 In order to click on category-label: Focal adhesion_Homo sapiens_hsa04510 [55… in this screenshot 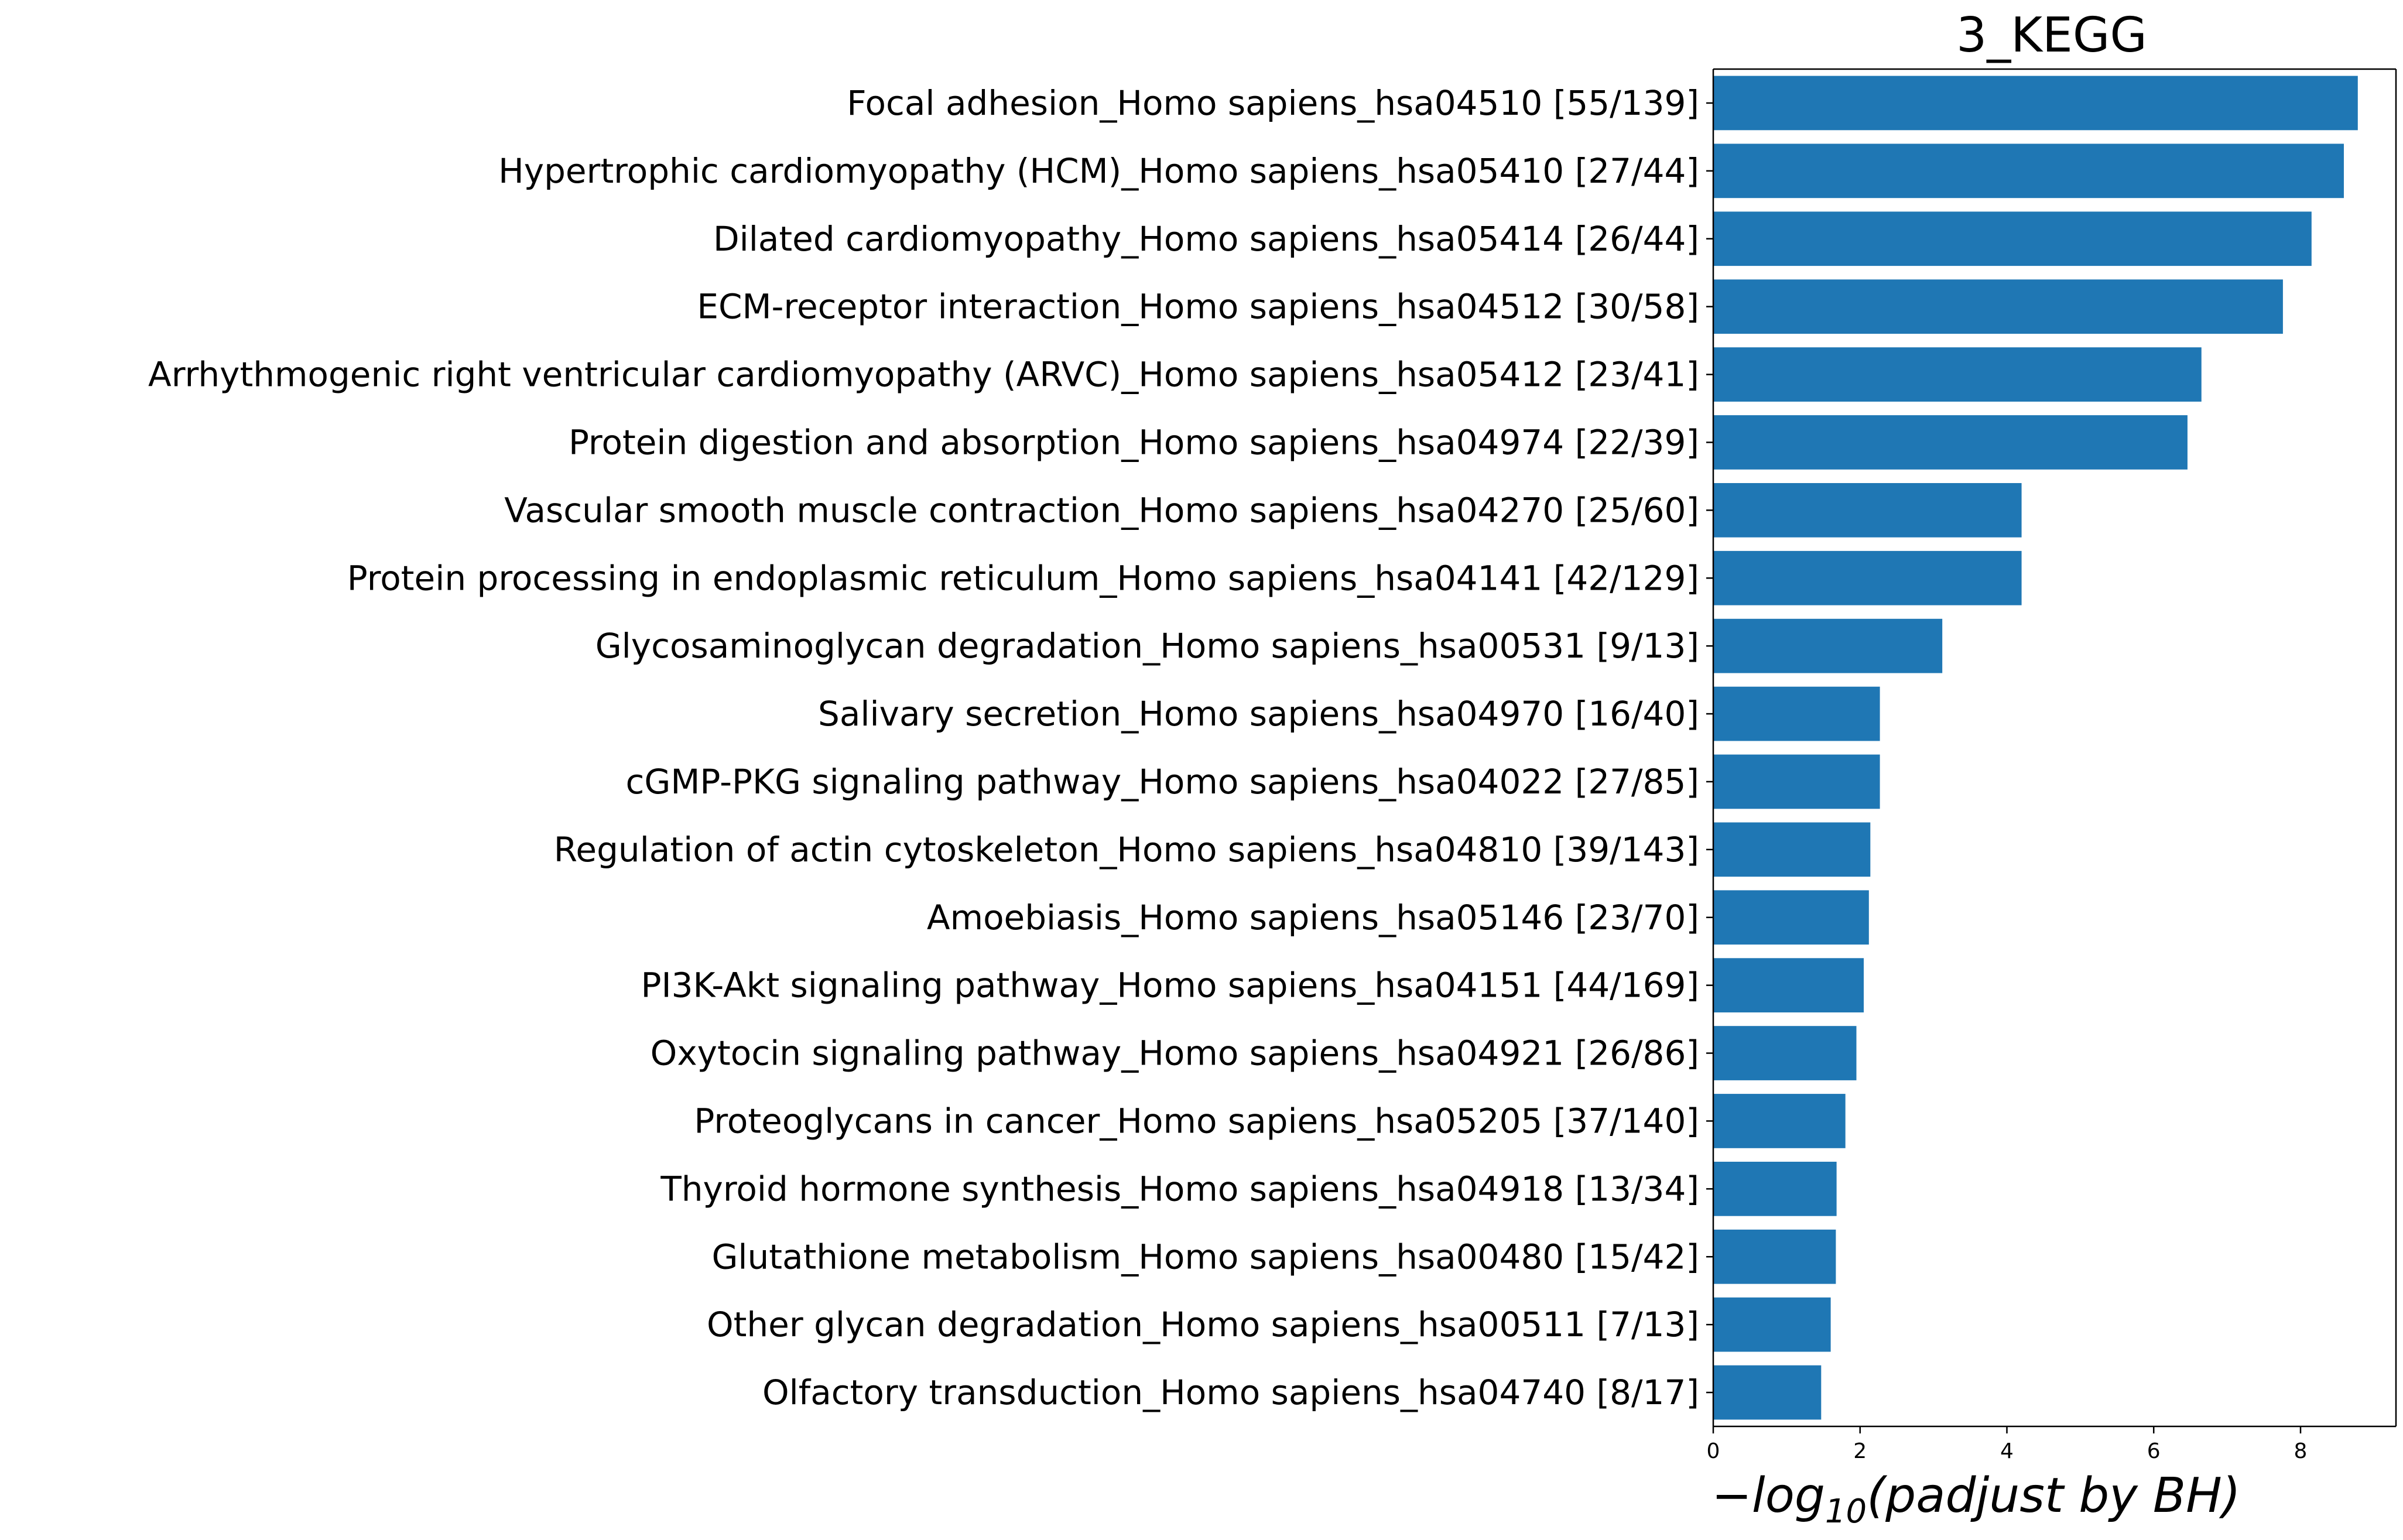, I will do `click(1273, 103)`.